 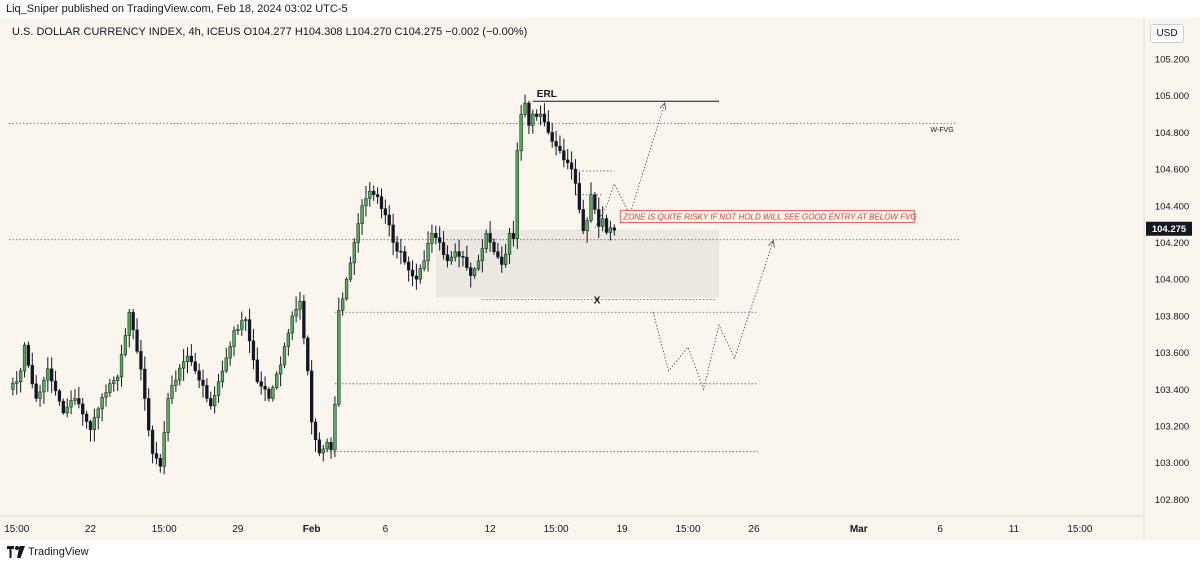 What do you see at coordinates (767, 217) in the screenshot?
I see `annotation-box` at bounding box center [767, 217].